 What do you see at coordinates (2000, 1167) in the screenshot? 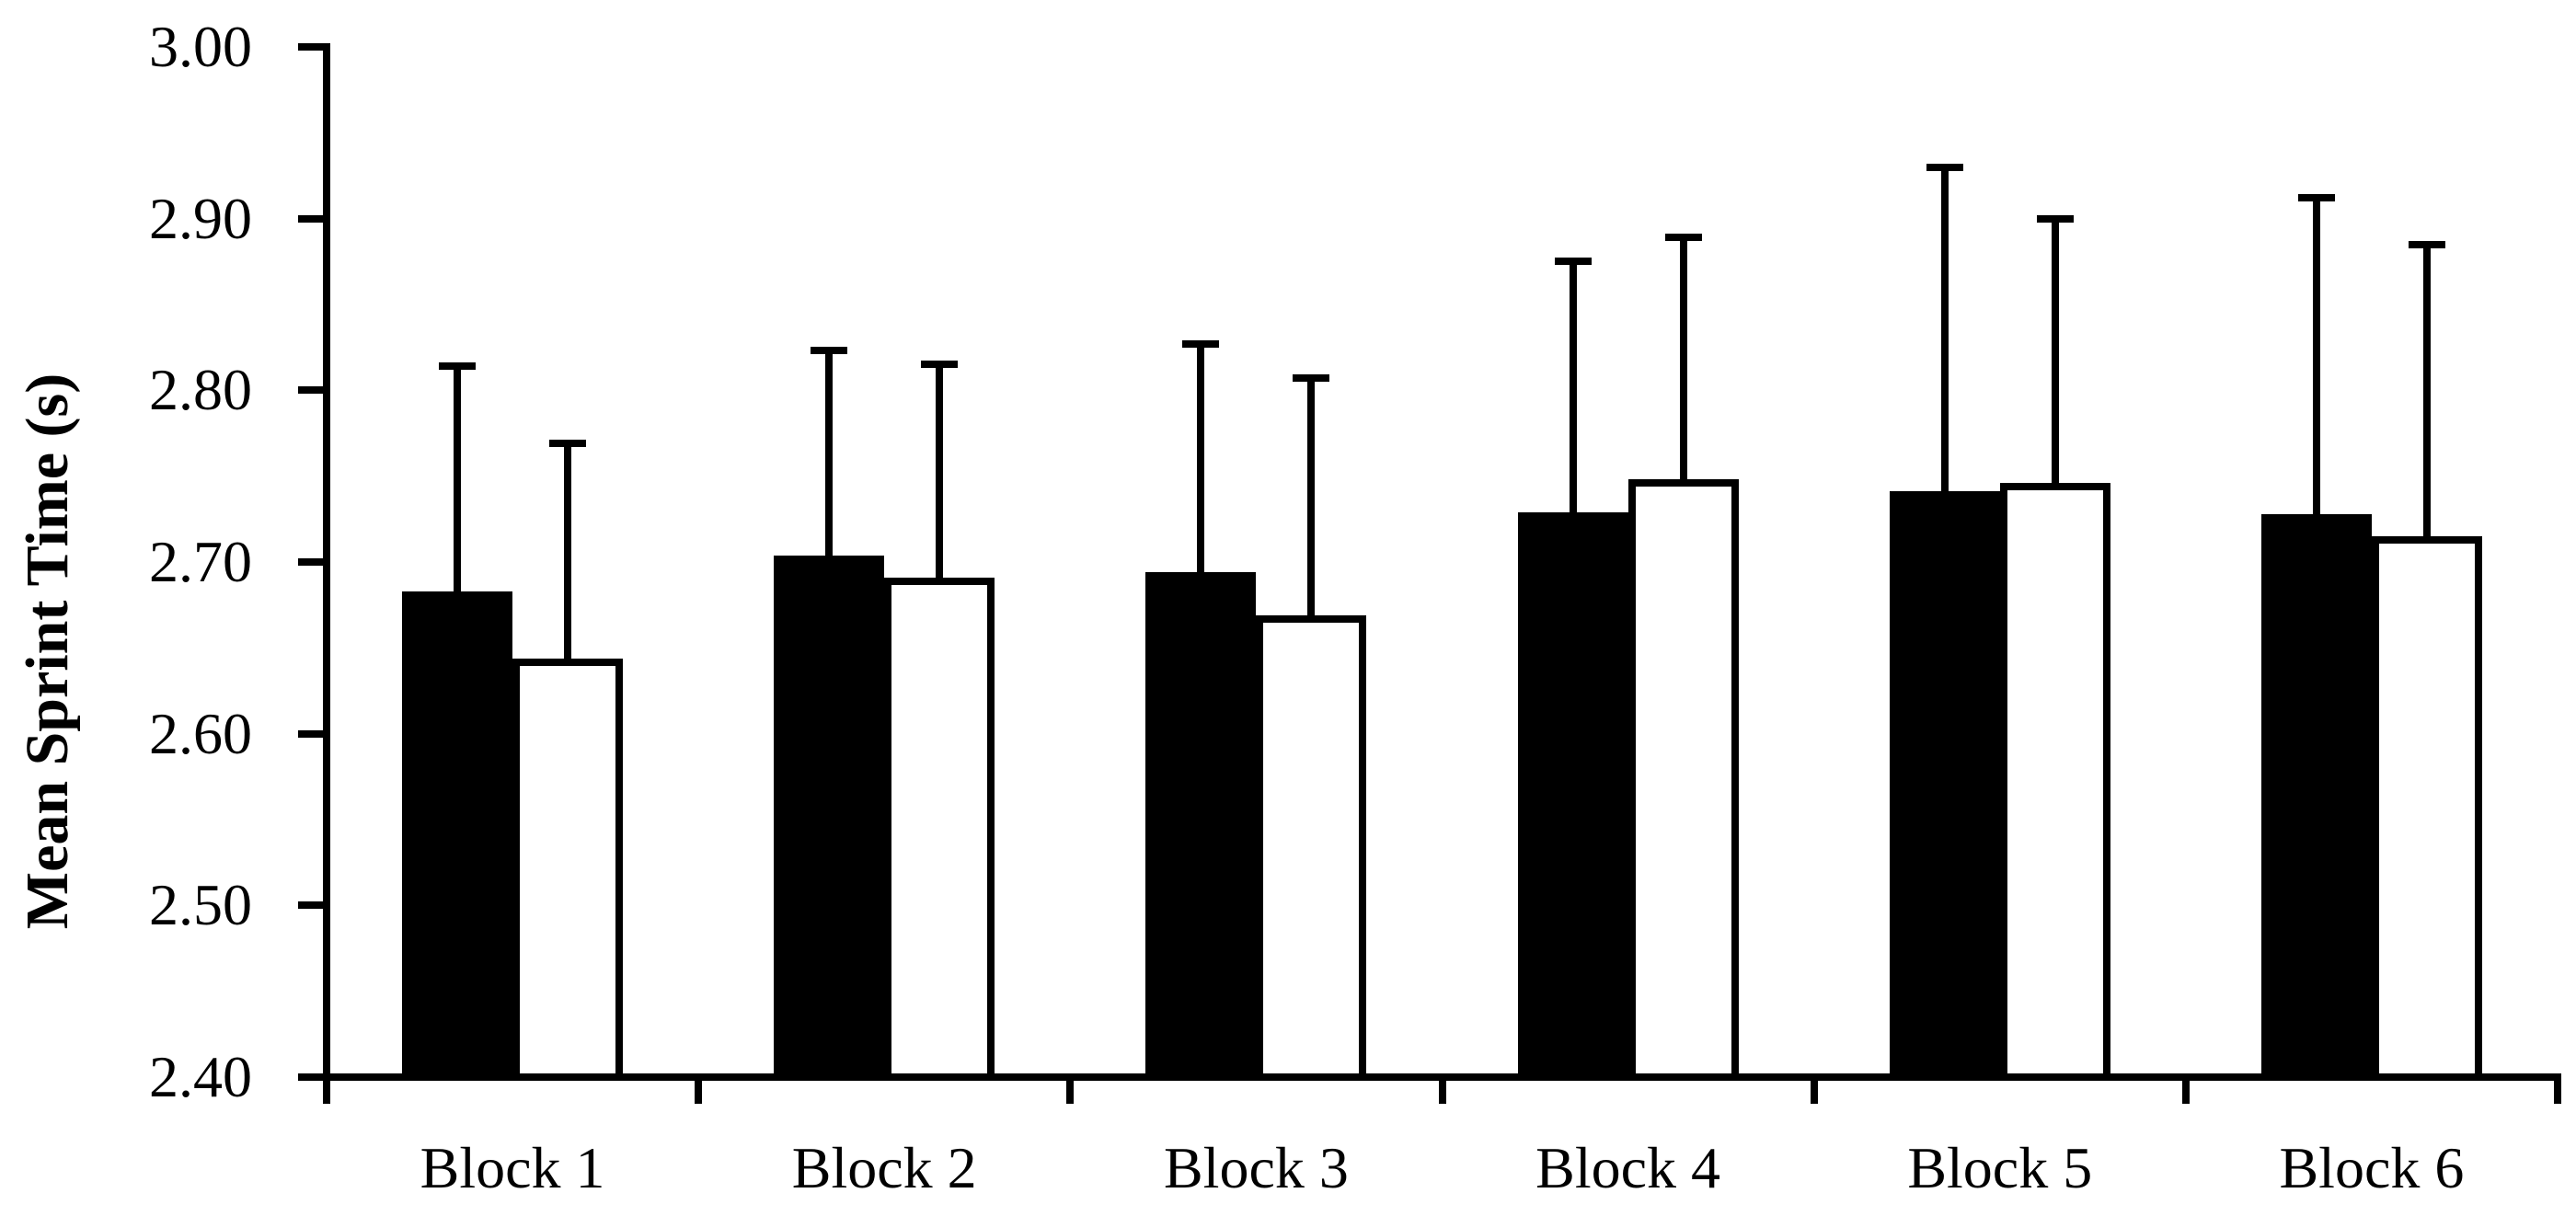
I see `x-category-label: Block 5` at bounding box center [2000, 1167].